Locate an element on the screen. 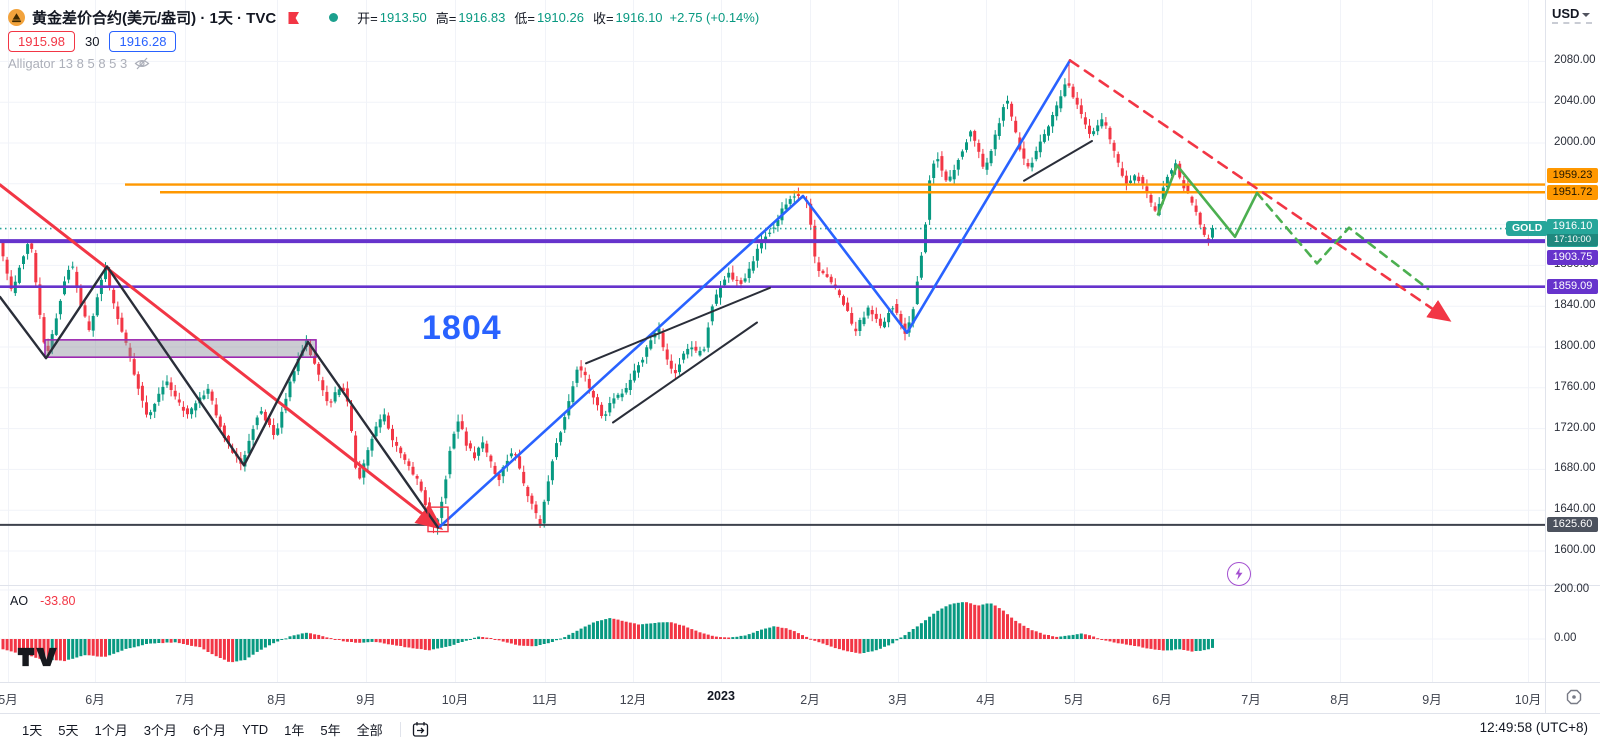 This screenshot has height=744, width=1600. calendar-icon is located at coordinates (420, 729).